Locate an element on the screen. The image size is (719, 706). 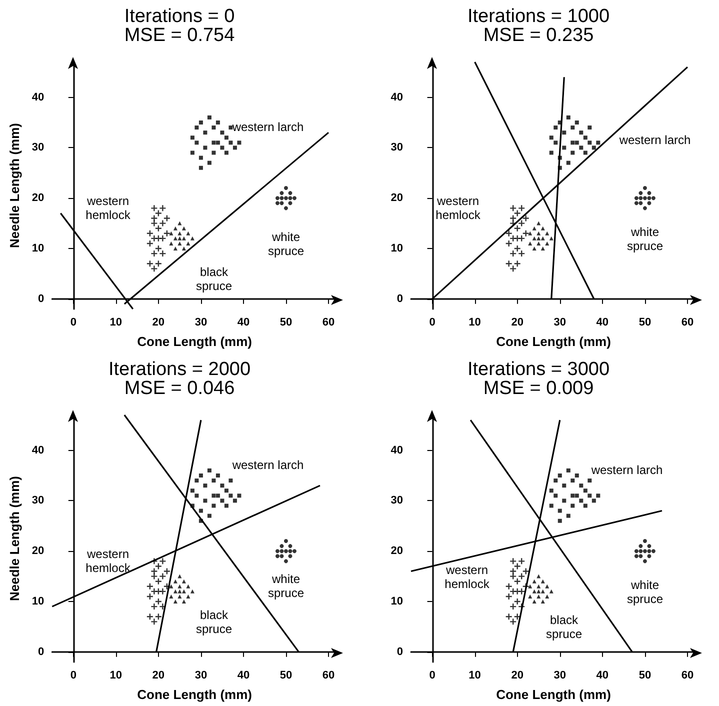
annotation: white spruce is located at coordinates (645, 239).